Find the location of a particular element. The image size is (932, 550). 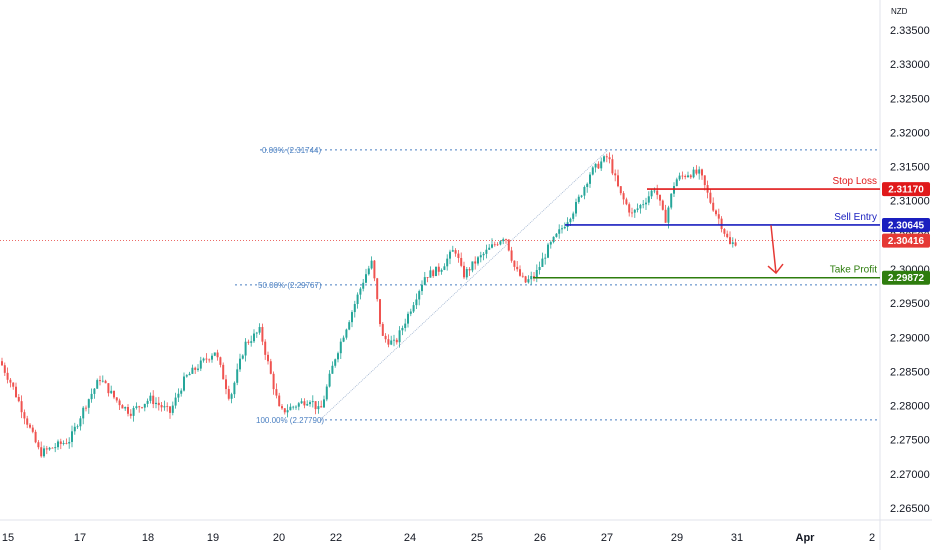

fib-level-label: 50.00% (2.29767) is located at coordinates (290, 285).